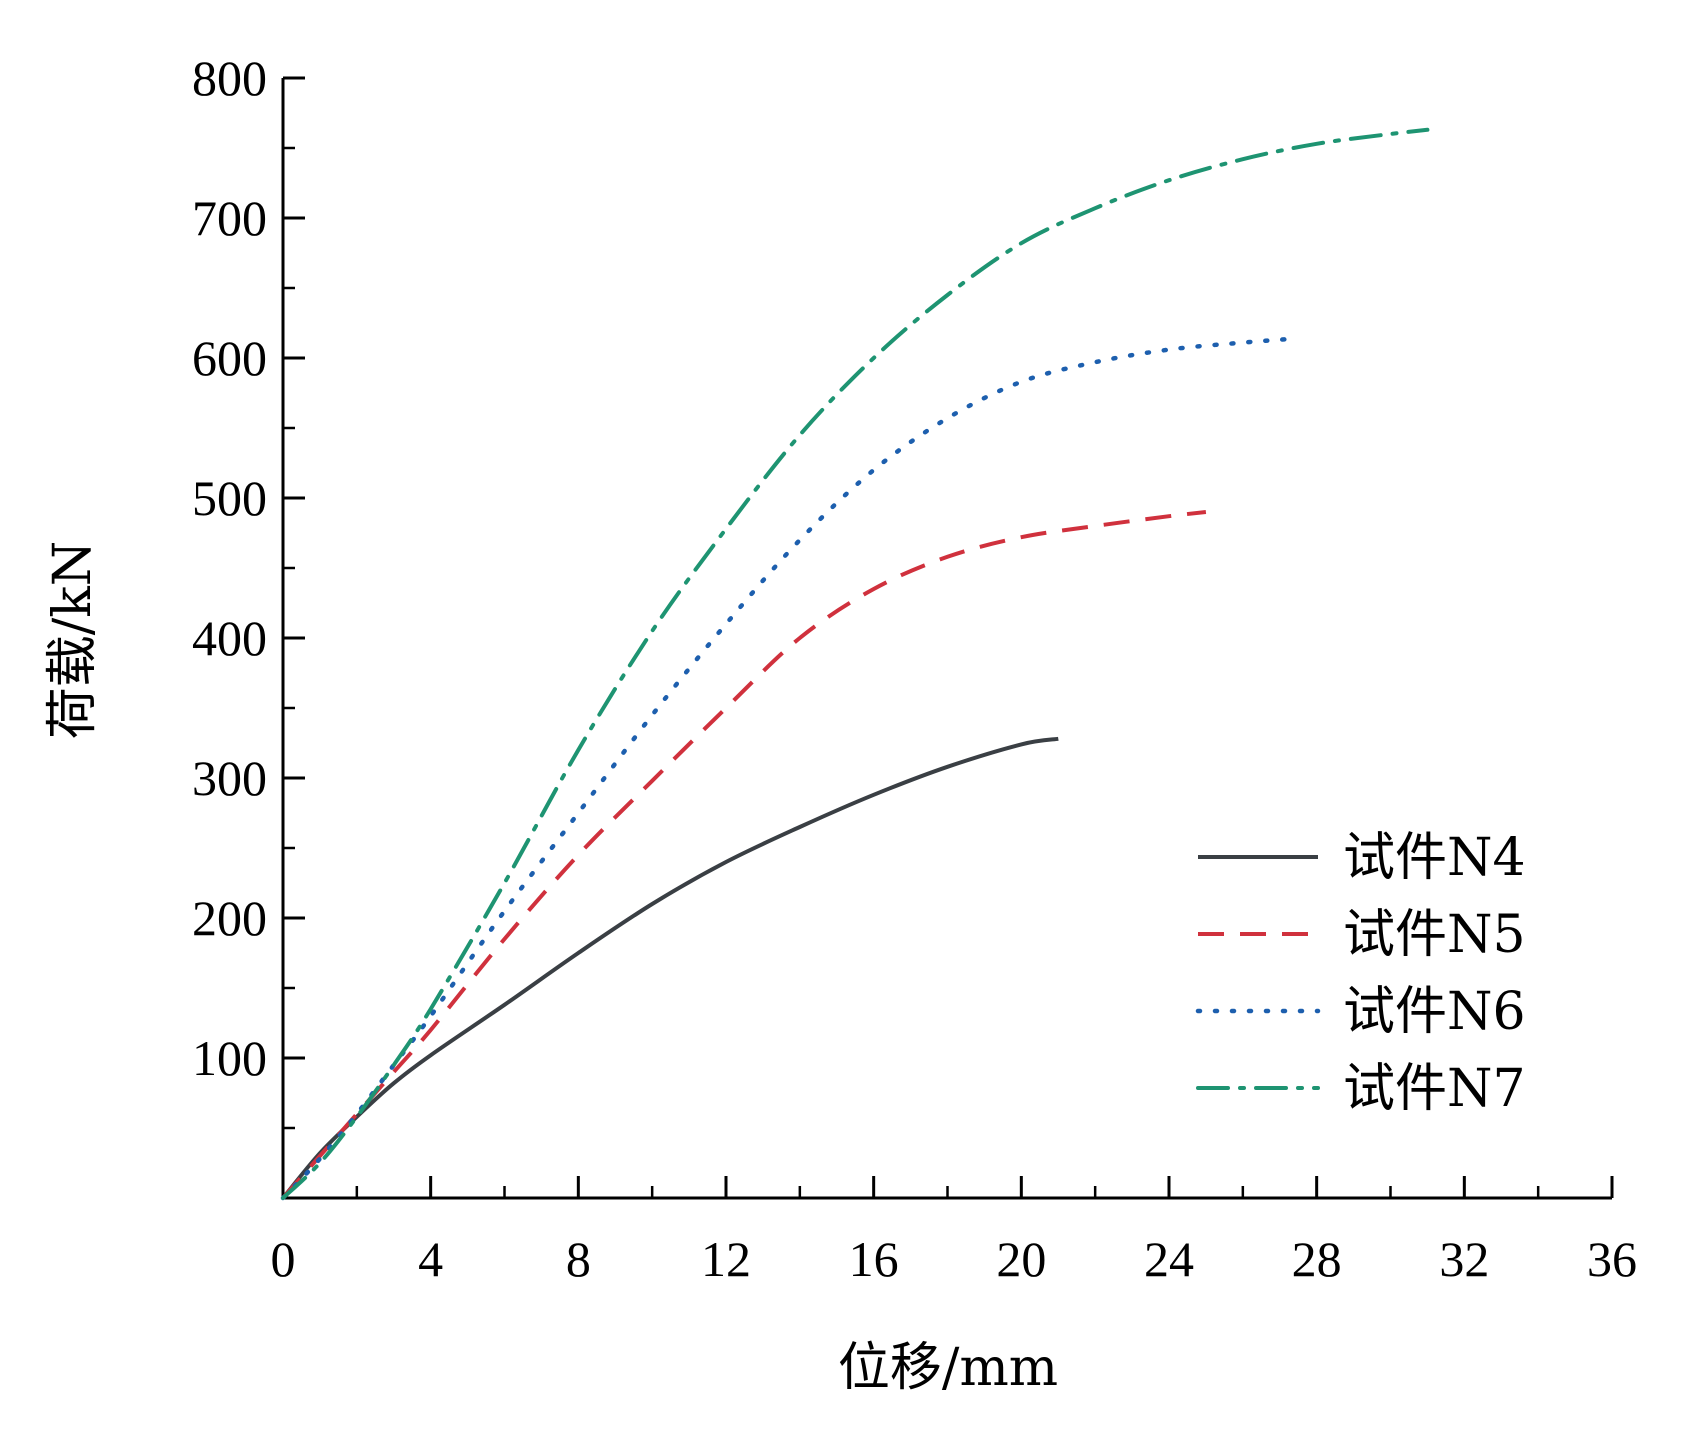  What do you see at coordinates (1360, 973) in the screenshot?
I see `legend: 试件N4 试件N5 试件N6 试件N7` at bounding box center [1360, 973].